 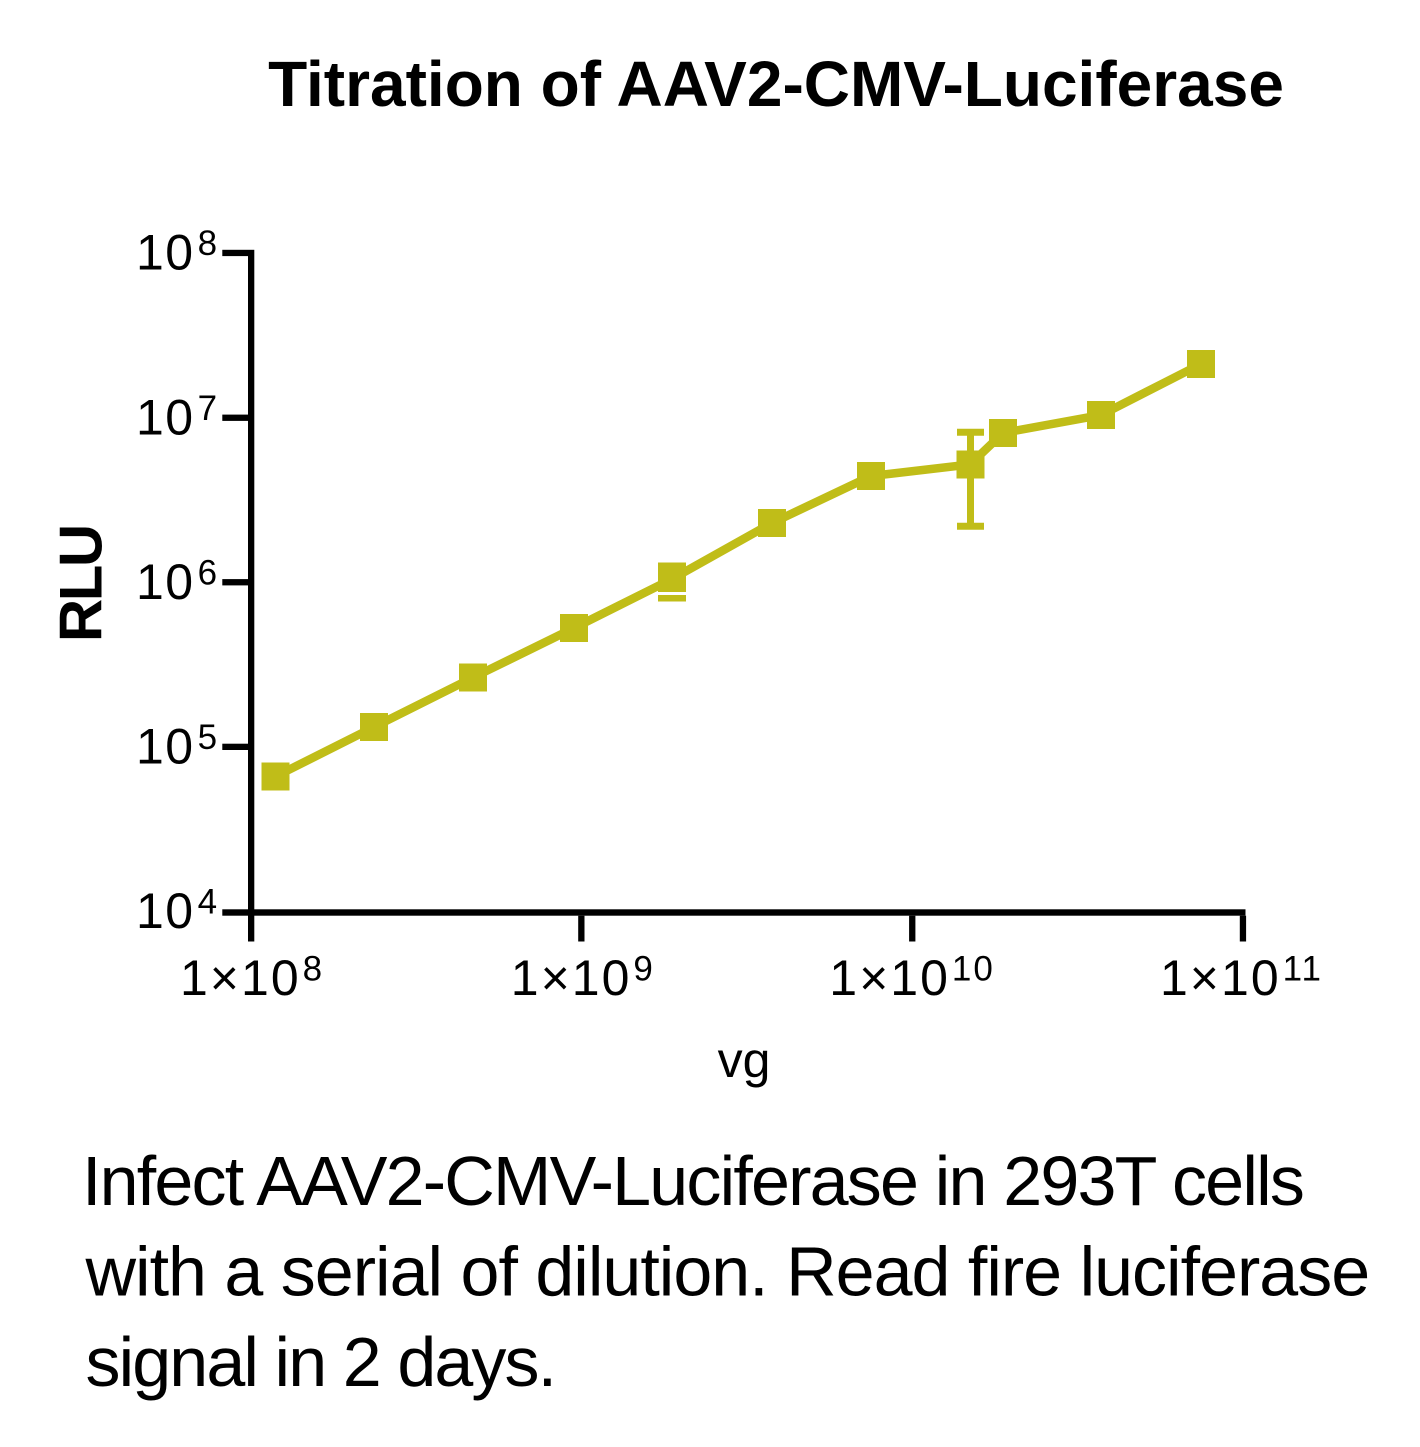 I want to click on svg-text: signal in 2 days., so click(x=321, y=1362).